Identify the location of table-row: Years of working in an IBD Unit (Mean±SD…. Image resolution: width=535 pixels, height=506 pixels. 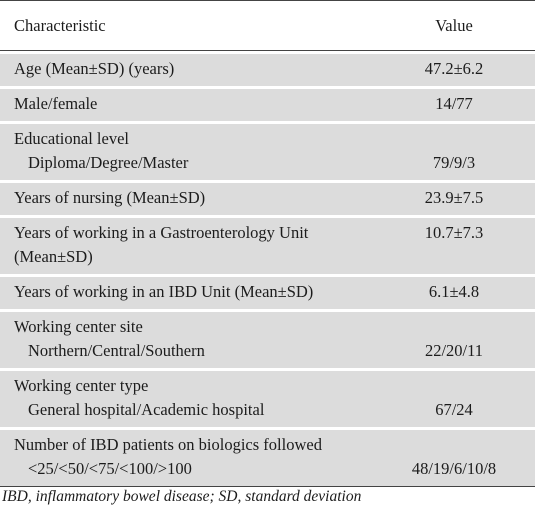
(267, 293).